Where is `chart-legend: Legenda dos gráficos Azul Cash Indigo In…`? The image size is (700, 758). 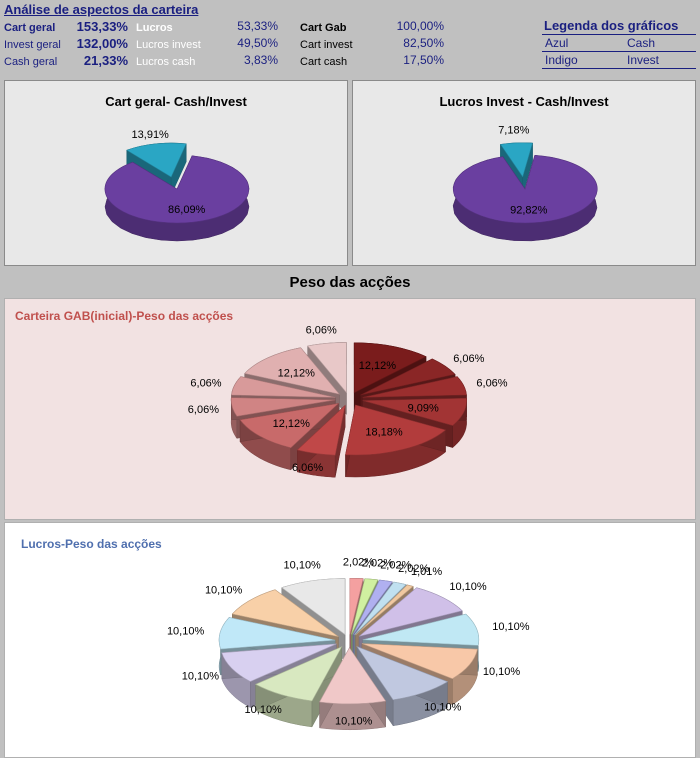
chart-legend: Legenda dos gráficos Azul Cash Indigo In… is located at coordinates (618, 42).